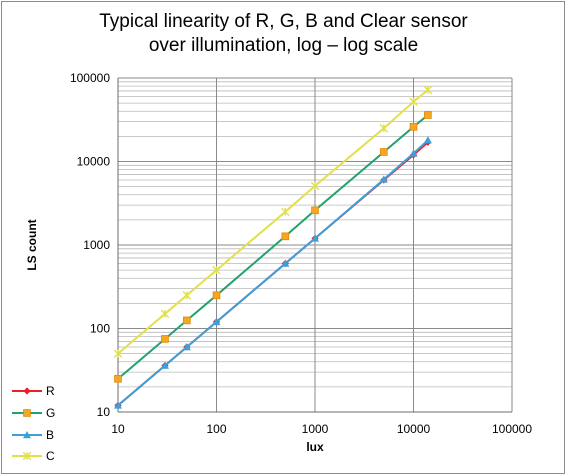  I want to click on legend-label: G, so click(50, 413).